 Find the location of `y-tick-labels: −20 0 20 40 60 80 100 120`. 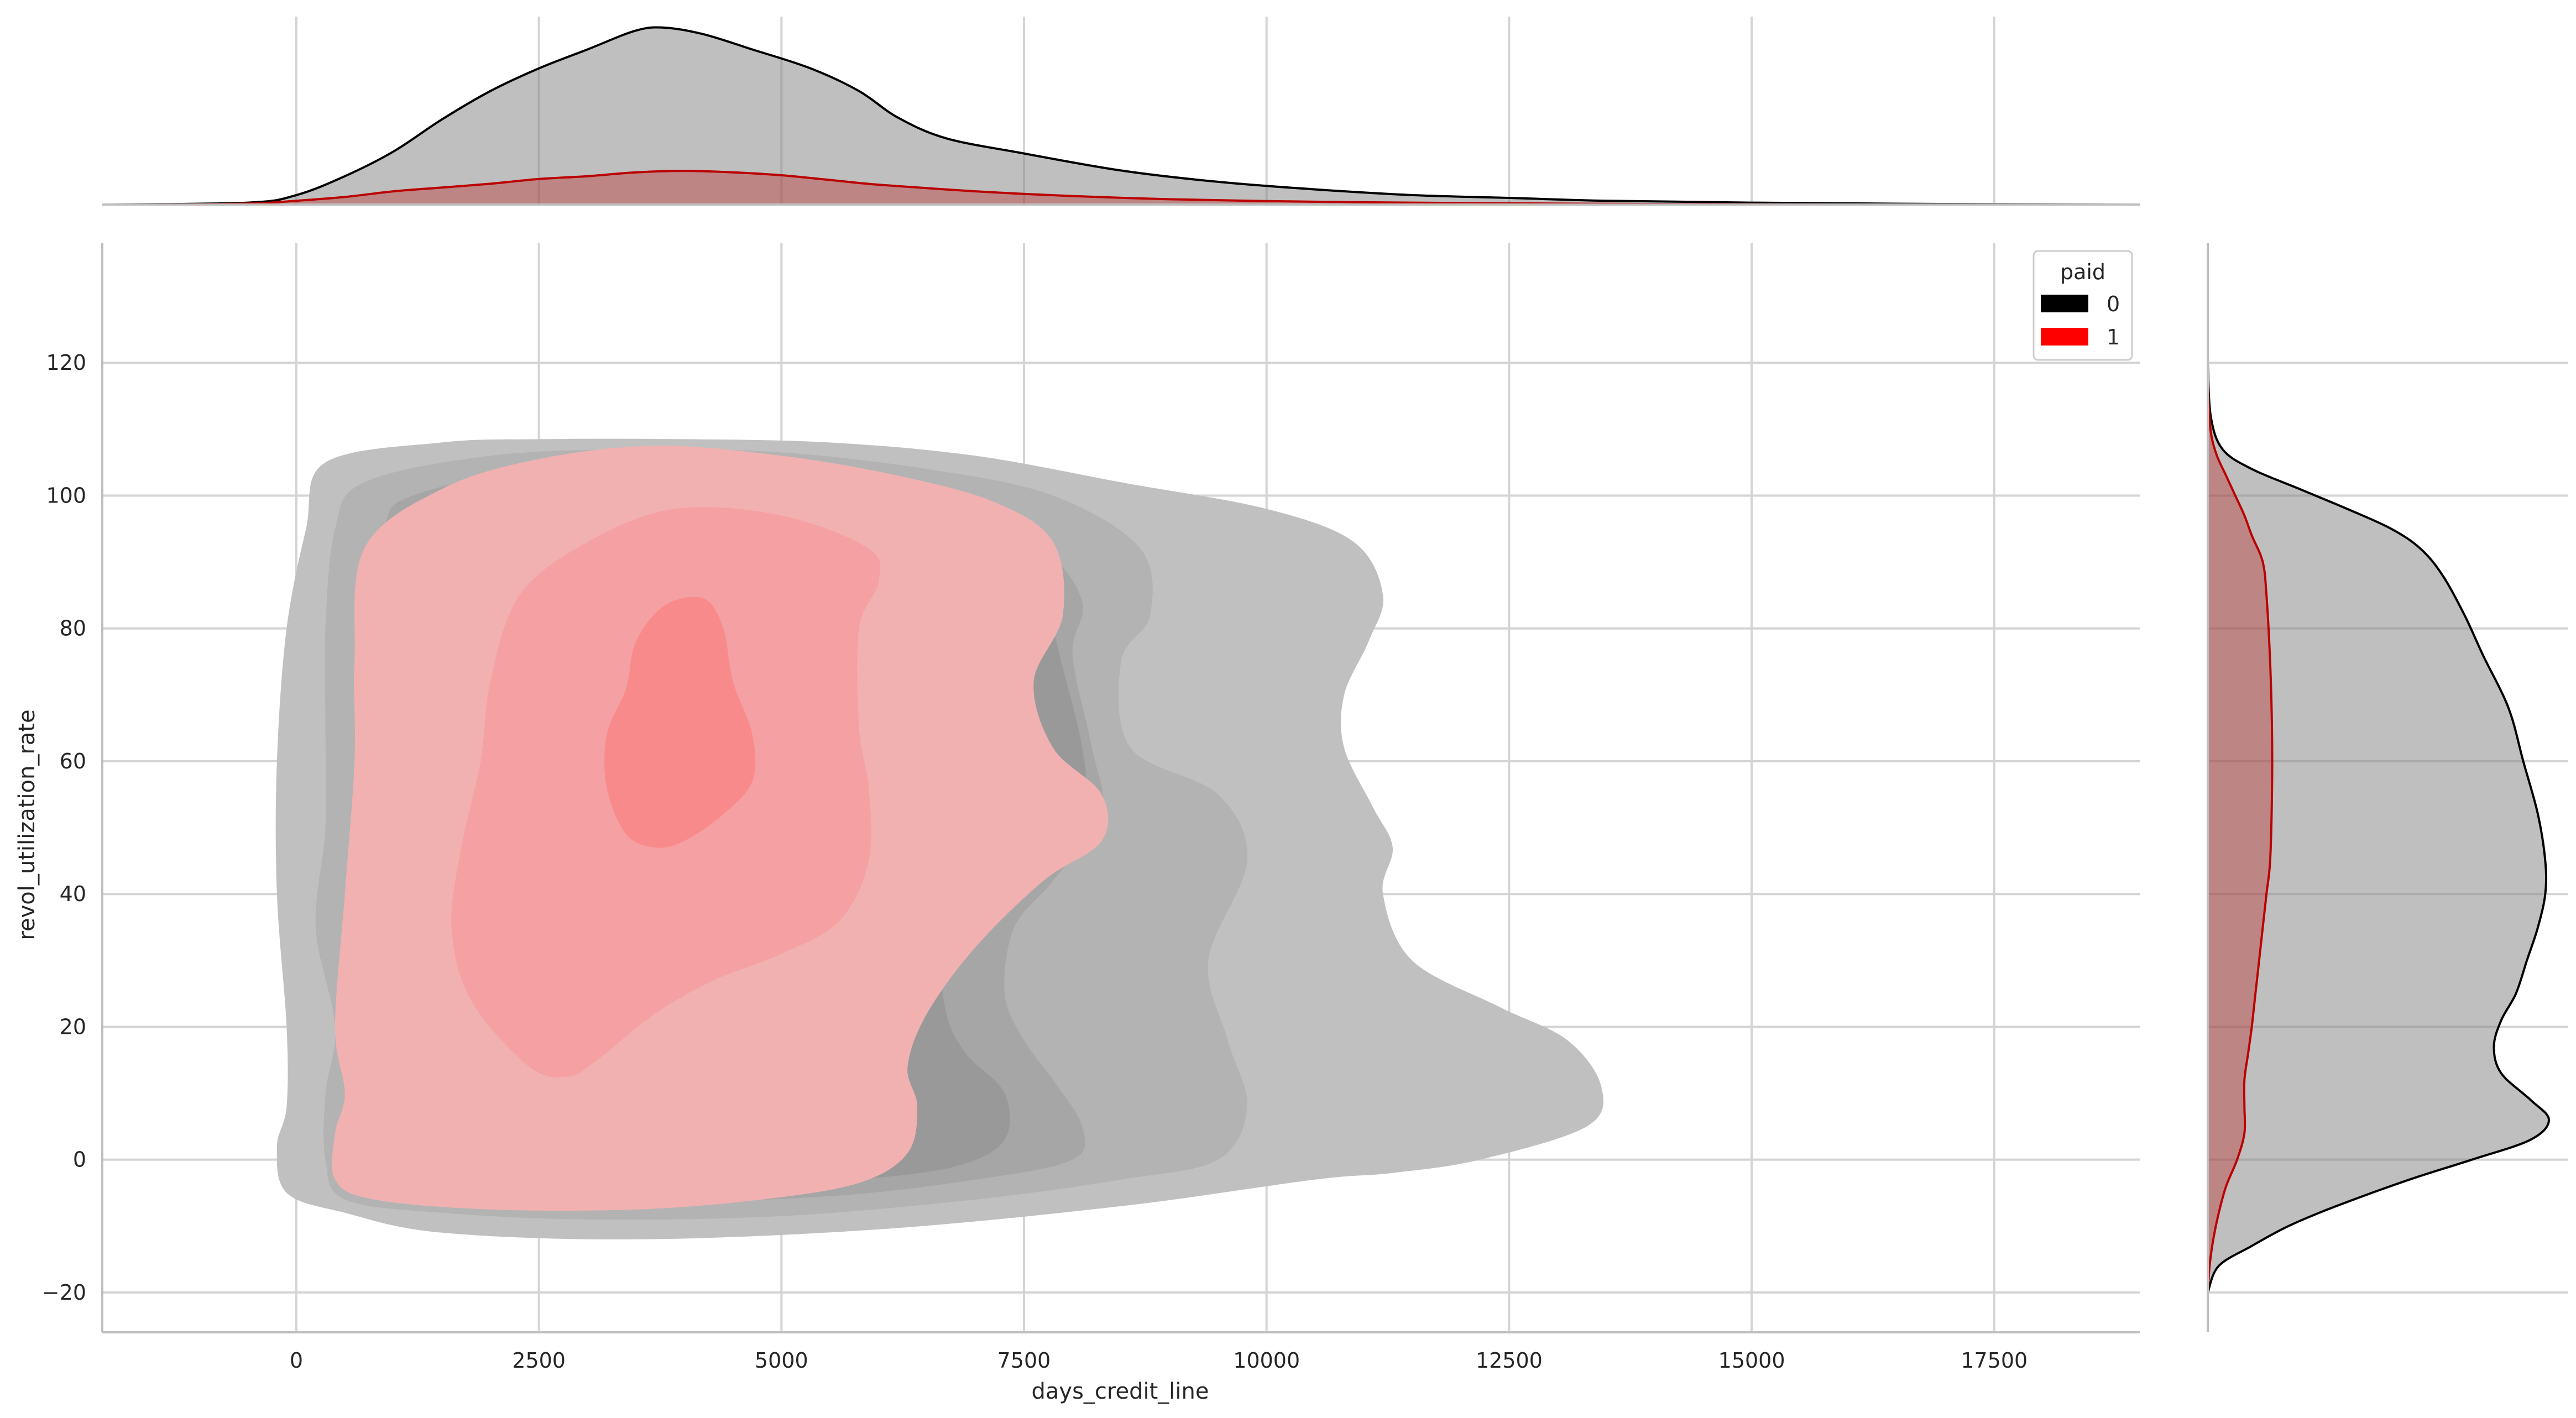

y-tick-labels: −20 0 20 40 60 80 100 120 is located at coordinates (64, 827).